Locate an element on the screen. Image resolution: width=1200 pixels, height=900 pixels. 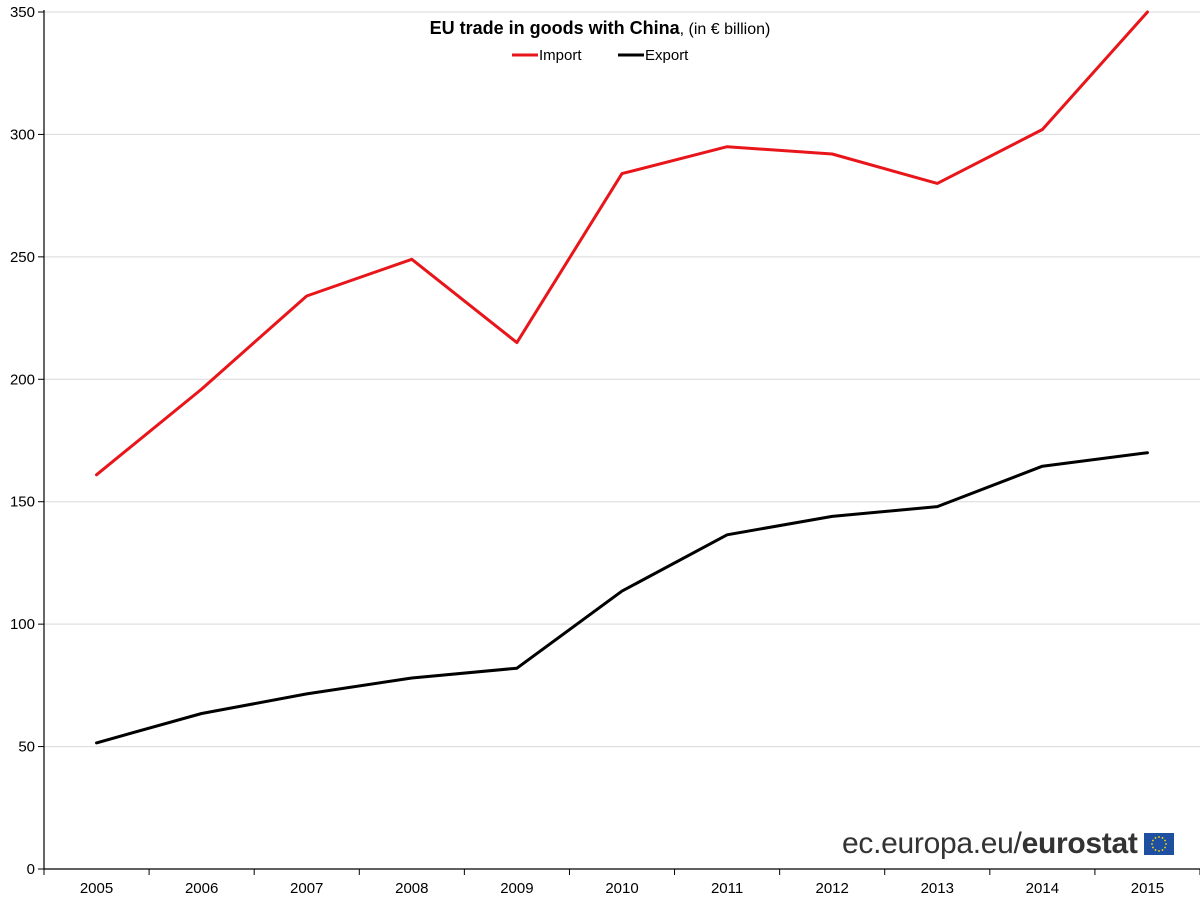
y-tick-label: 0 is located at coordinates (31, 869).